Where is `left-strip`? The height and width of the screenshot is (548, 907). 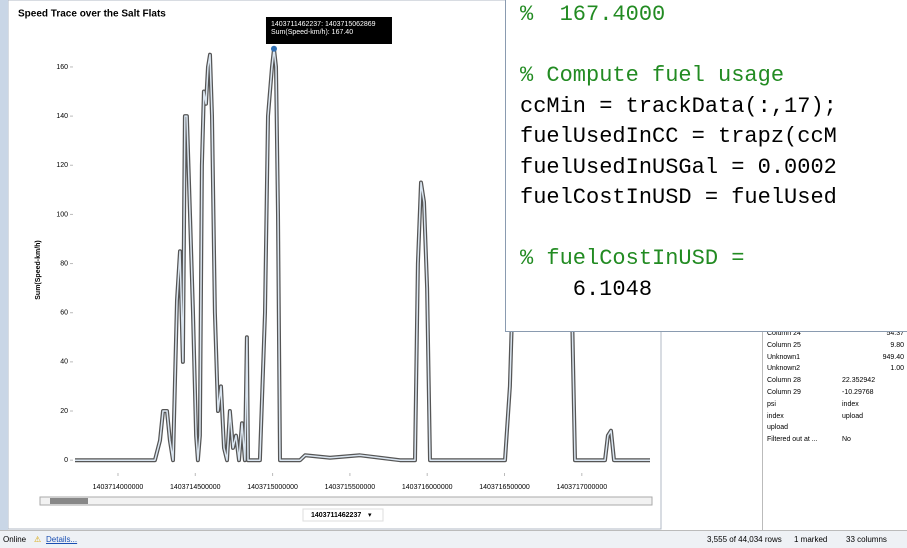
left-strip is located at coordinates (4, 265).